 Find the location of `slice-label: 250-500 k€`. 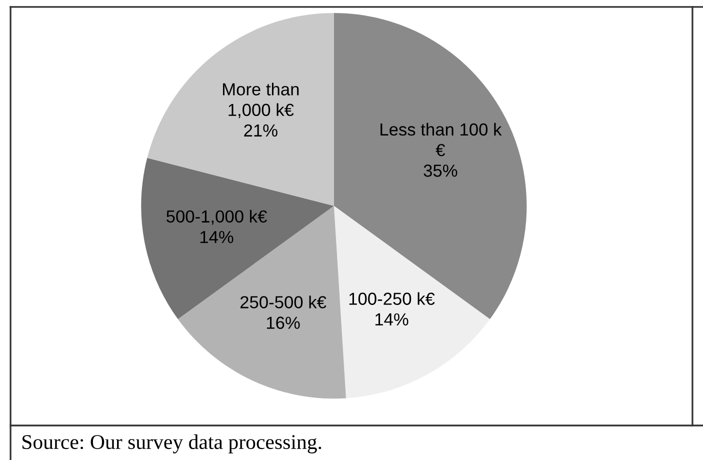

slice-label: 250-500 k€ is located at coordinates (283, 302).